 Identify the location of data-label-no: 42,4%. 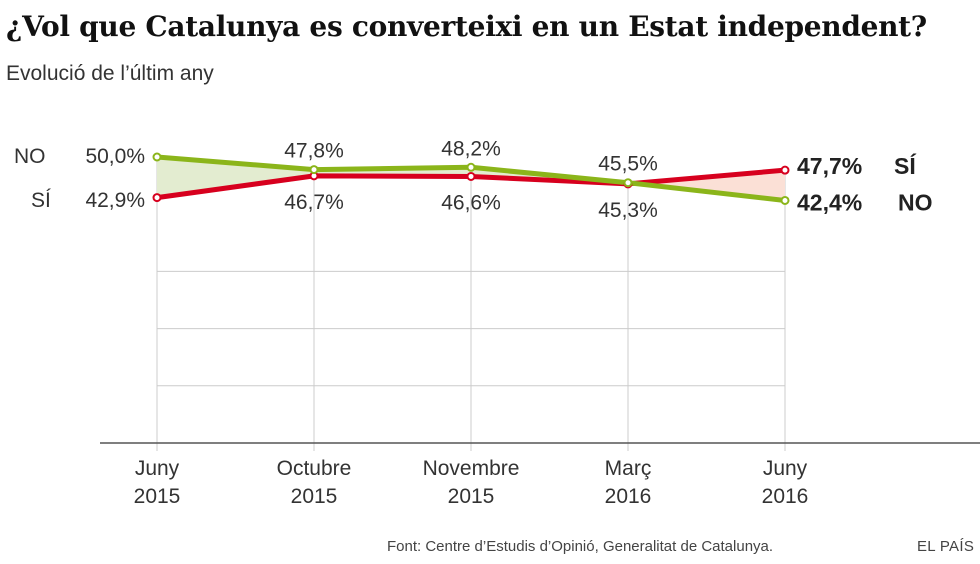
(829, 202).